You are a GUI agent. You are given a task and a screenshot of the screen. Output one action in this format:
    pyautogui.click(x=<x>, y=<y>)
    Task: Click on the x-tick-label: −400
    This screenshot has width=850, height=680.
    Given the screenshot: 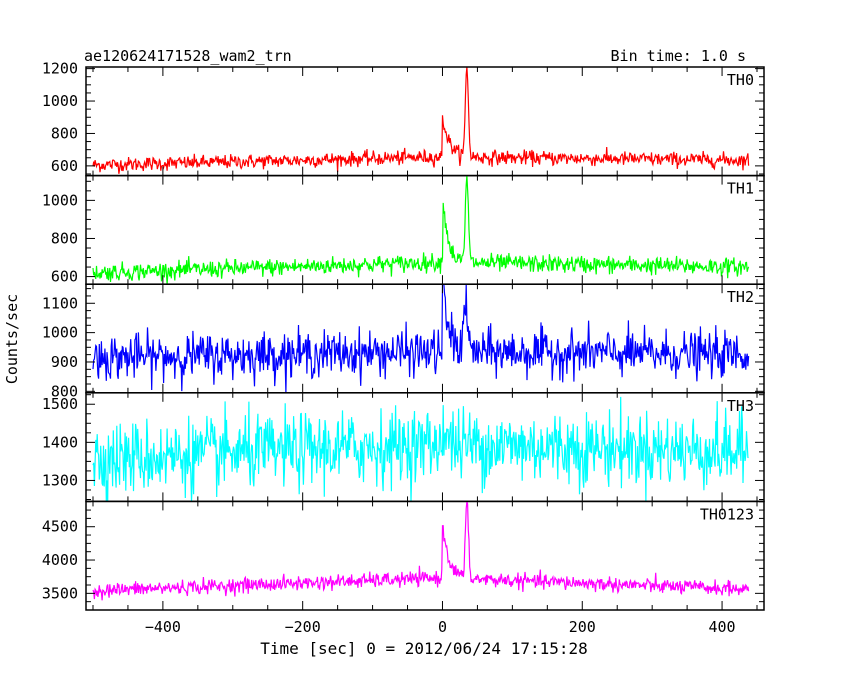 What is the action you would take?
    pyautogui.click(x=163, y=627)
    